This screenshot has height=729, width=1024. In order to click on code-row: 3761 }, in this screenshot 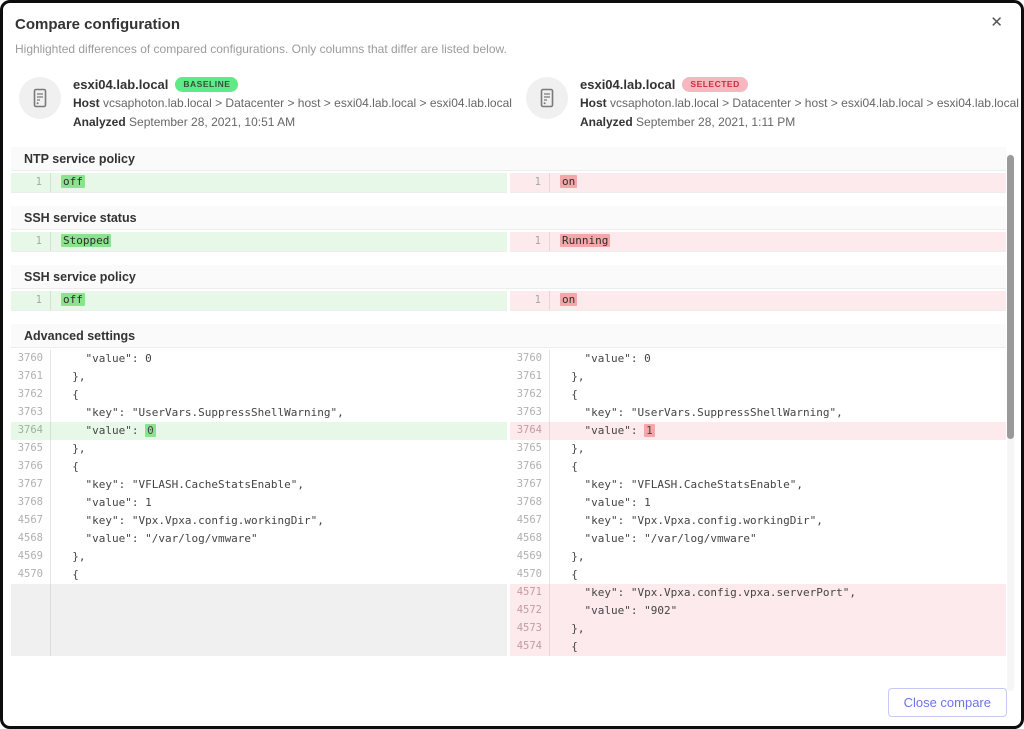, I will do `click(758, 377)`.